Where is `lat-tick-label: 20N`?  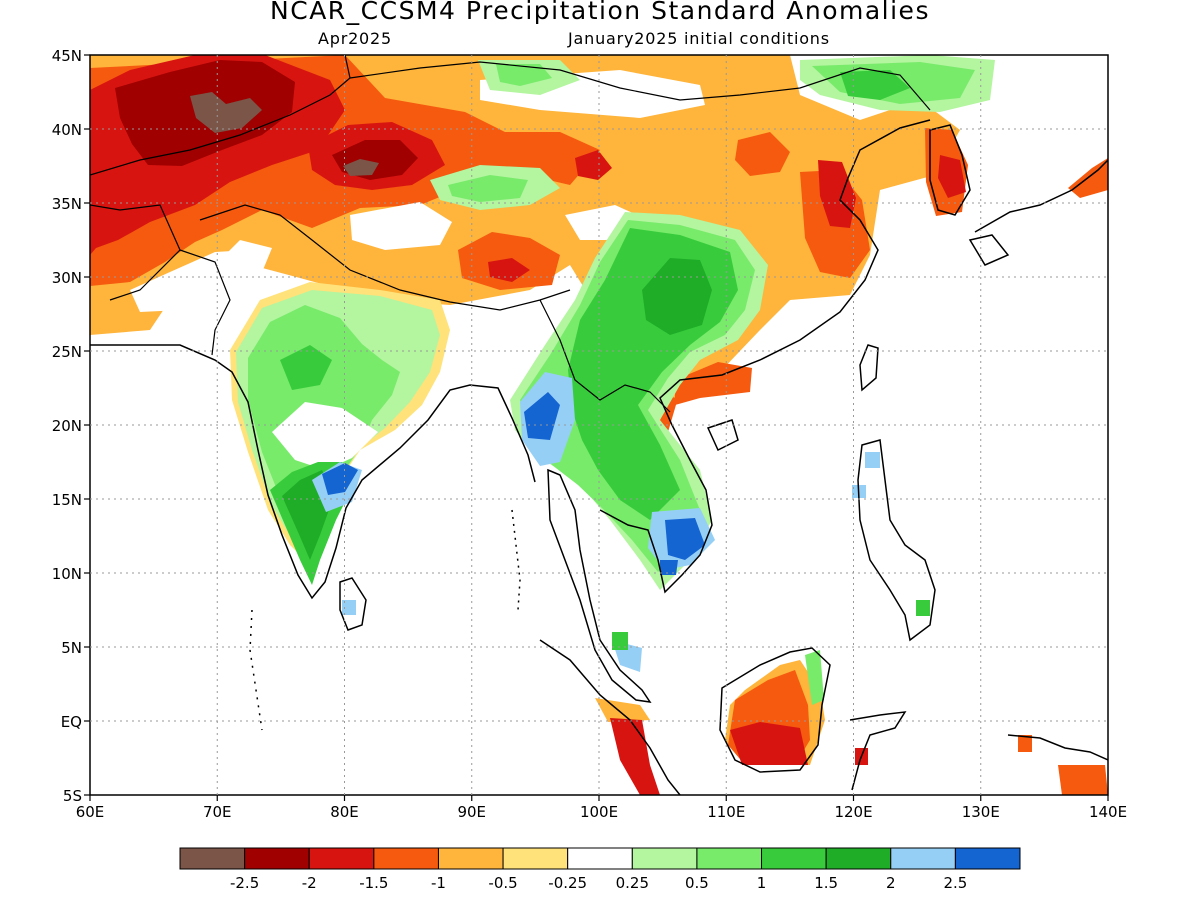
lat-tick-label: 20N is located at coordinates (67, 426).